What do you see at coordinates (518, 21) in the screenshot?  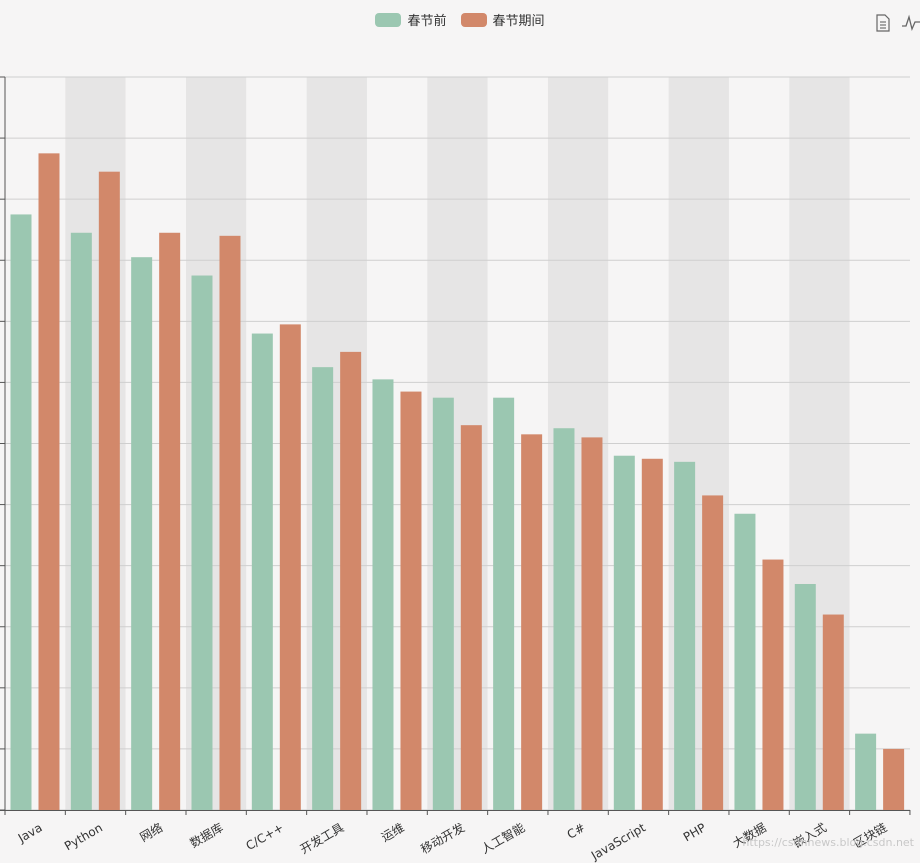 I see `legend-label-during: 春节期间` at bounding box center [518, 21].